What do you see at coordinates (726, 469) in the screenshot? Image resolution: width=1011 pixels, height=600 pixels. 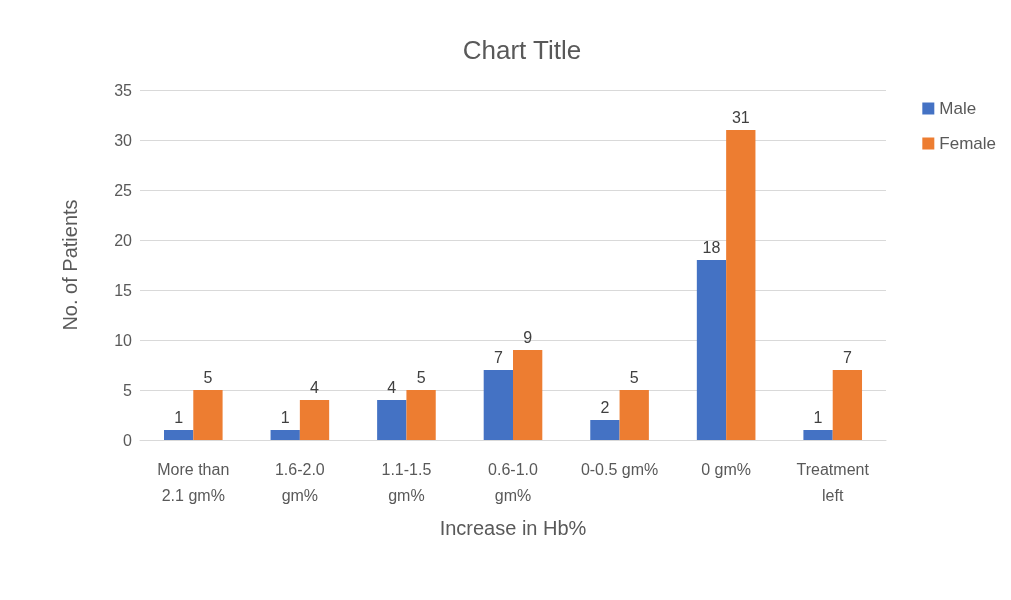 I see `x-tick-label: 0 gm%` at bounding box center [726, 469].